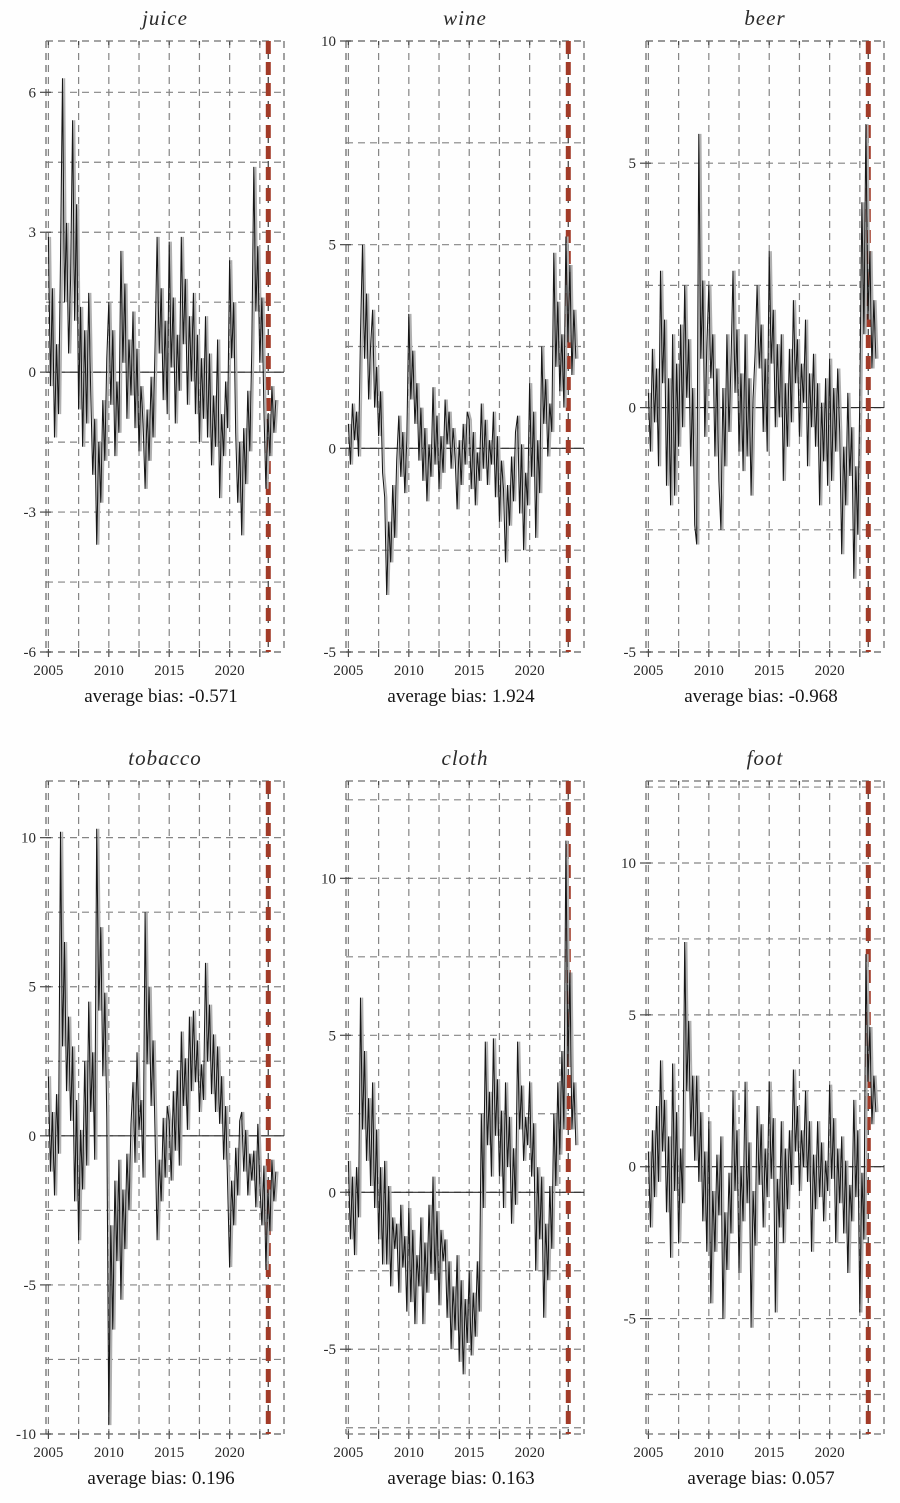  I want to click on average-bias-caption-tobacco: average bias: 0.196, so click(161, 1478).